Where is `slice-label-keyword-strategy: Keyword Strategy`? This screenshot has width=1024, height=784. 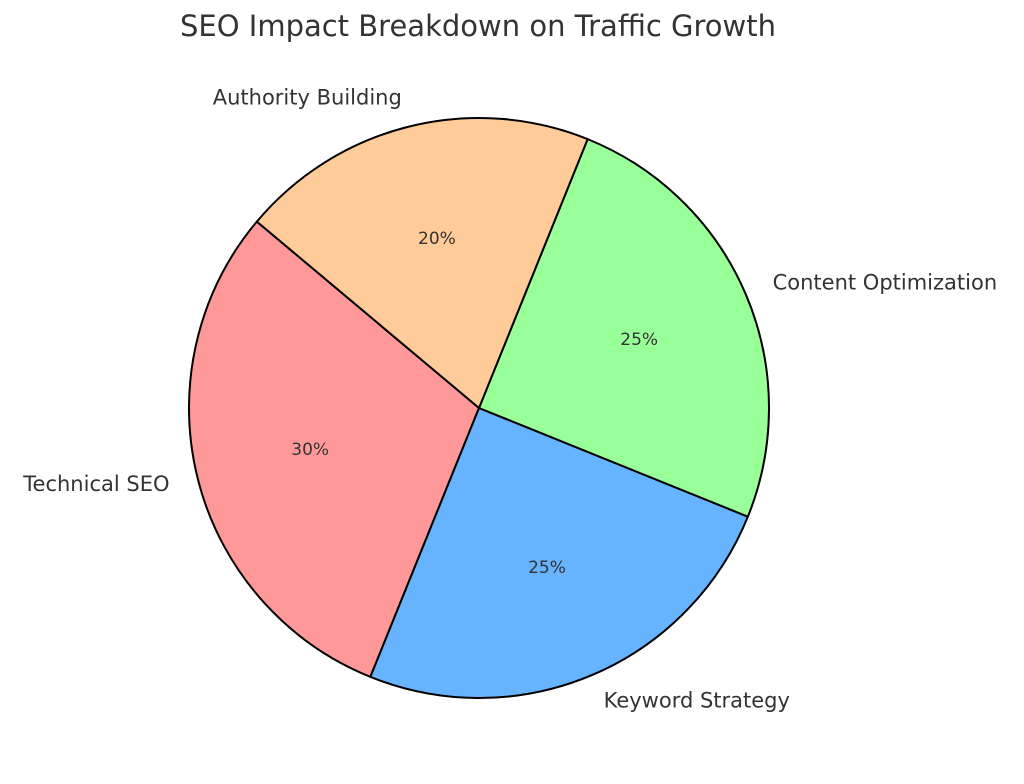
slice-label-keyword-strategy: Keyword Strategy is located at coordinates (697, 701).